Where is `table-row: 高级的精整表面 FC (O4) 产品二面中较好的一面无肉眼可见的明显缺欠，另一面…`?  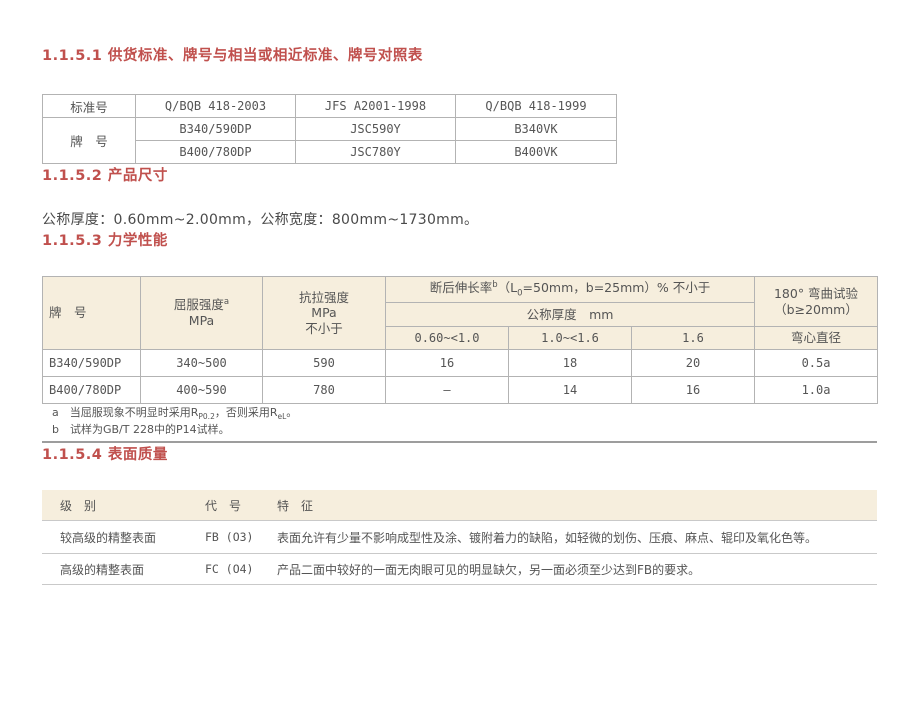
table-row: 高级的精整表面 FC (O4) 产品二面中较好的一面无肉眼可见的明显缺欠，另一面… is located at coordinates (459, 569).